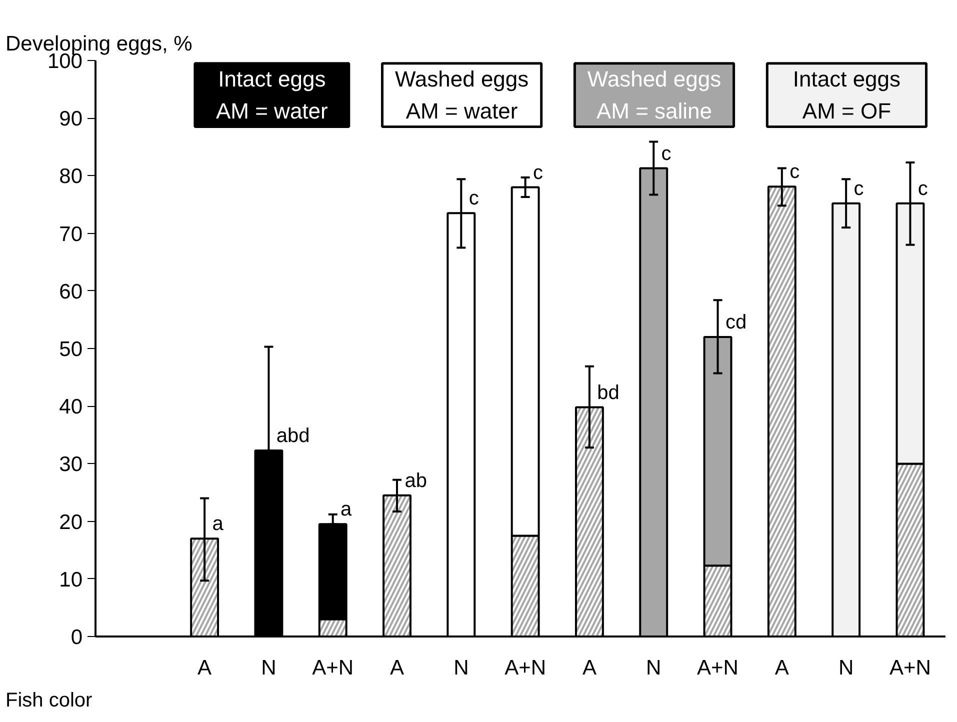 The image size is (957, 722). Describe the element at coordinates (293, 435) in the screenshot. I see `data-label: abd` at that location.